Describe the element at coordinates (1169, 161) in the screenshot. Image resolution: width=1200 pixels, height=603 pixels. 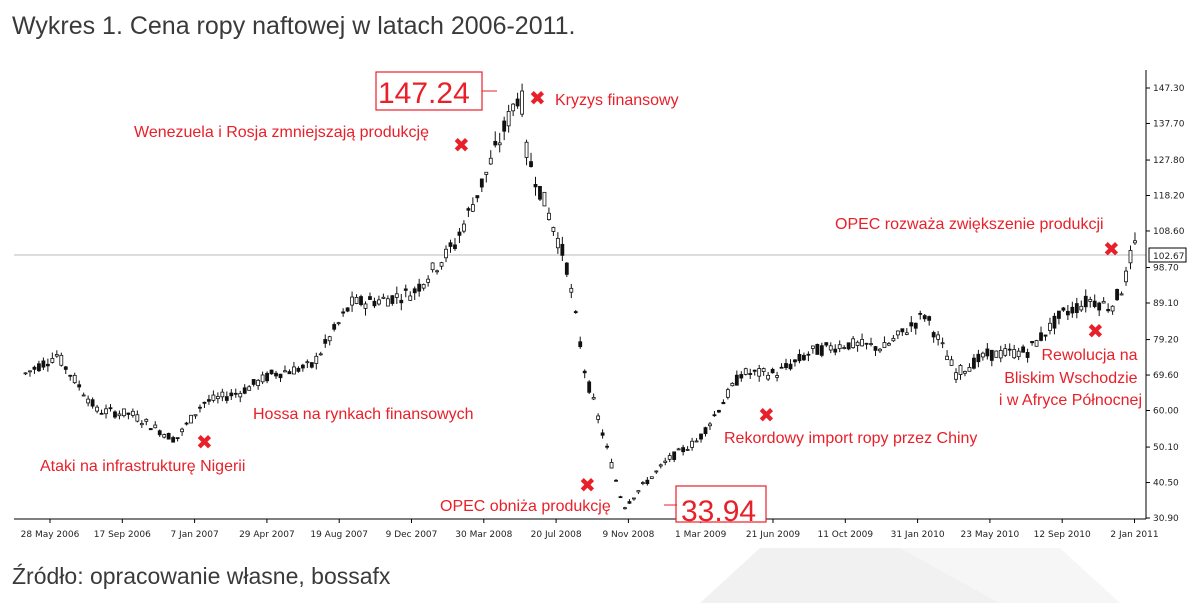
I see `y-tick-label: 127.80` at that location.